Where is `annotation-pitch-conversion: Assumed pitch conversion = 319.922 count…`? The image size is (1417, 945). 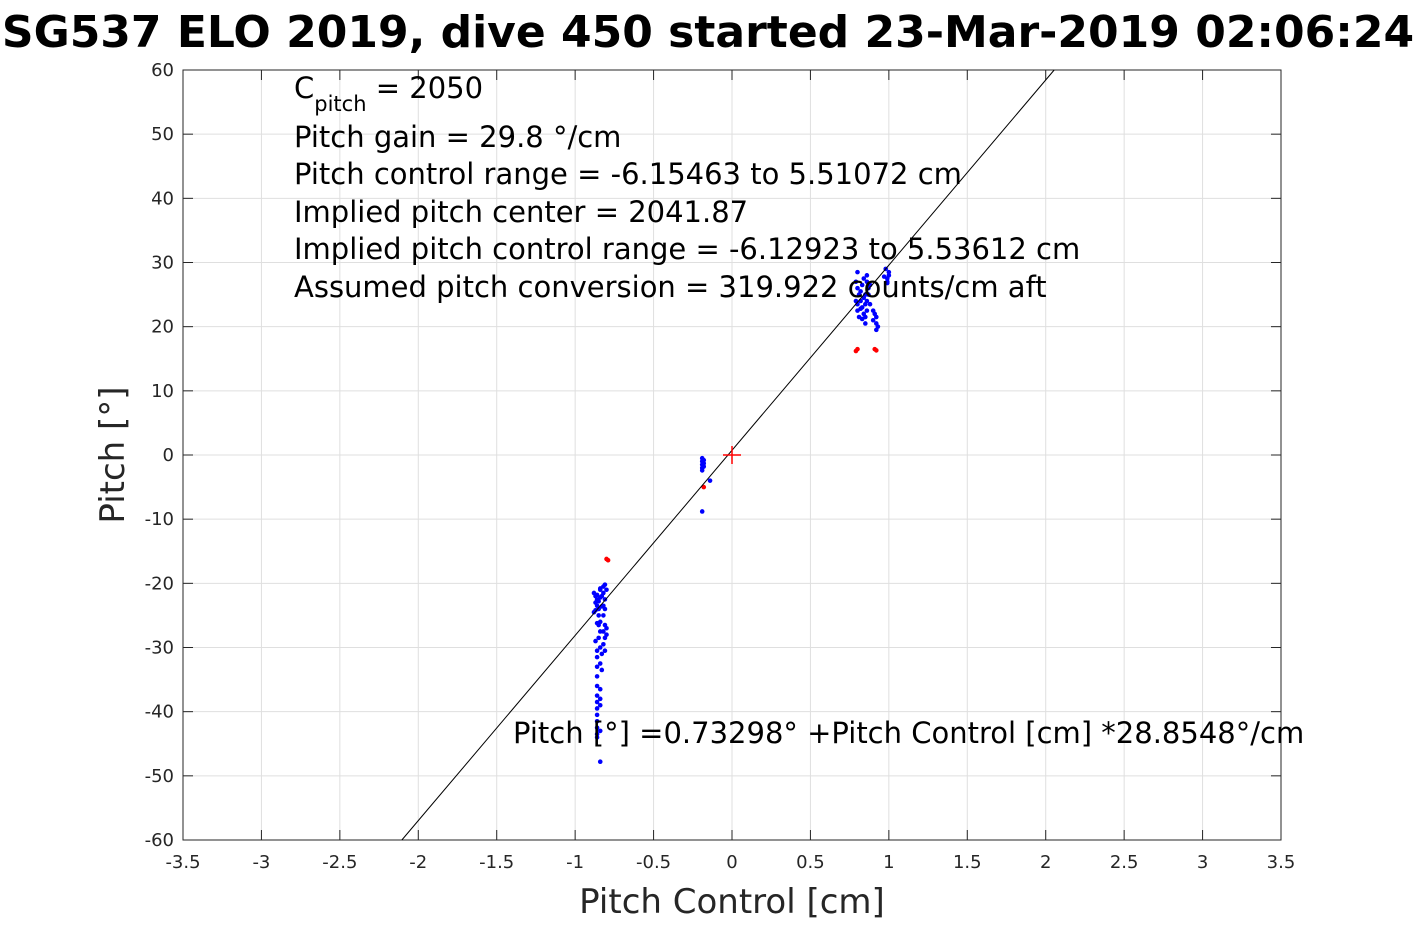
annotation-pitch-conversion: Assumed pitch conversion = 319.922 count… is located at coordinates (670, 287).